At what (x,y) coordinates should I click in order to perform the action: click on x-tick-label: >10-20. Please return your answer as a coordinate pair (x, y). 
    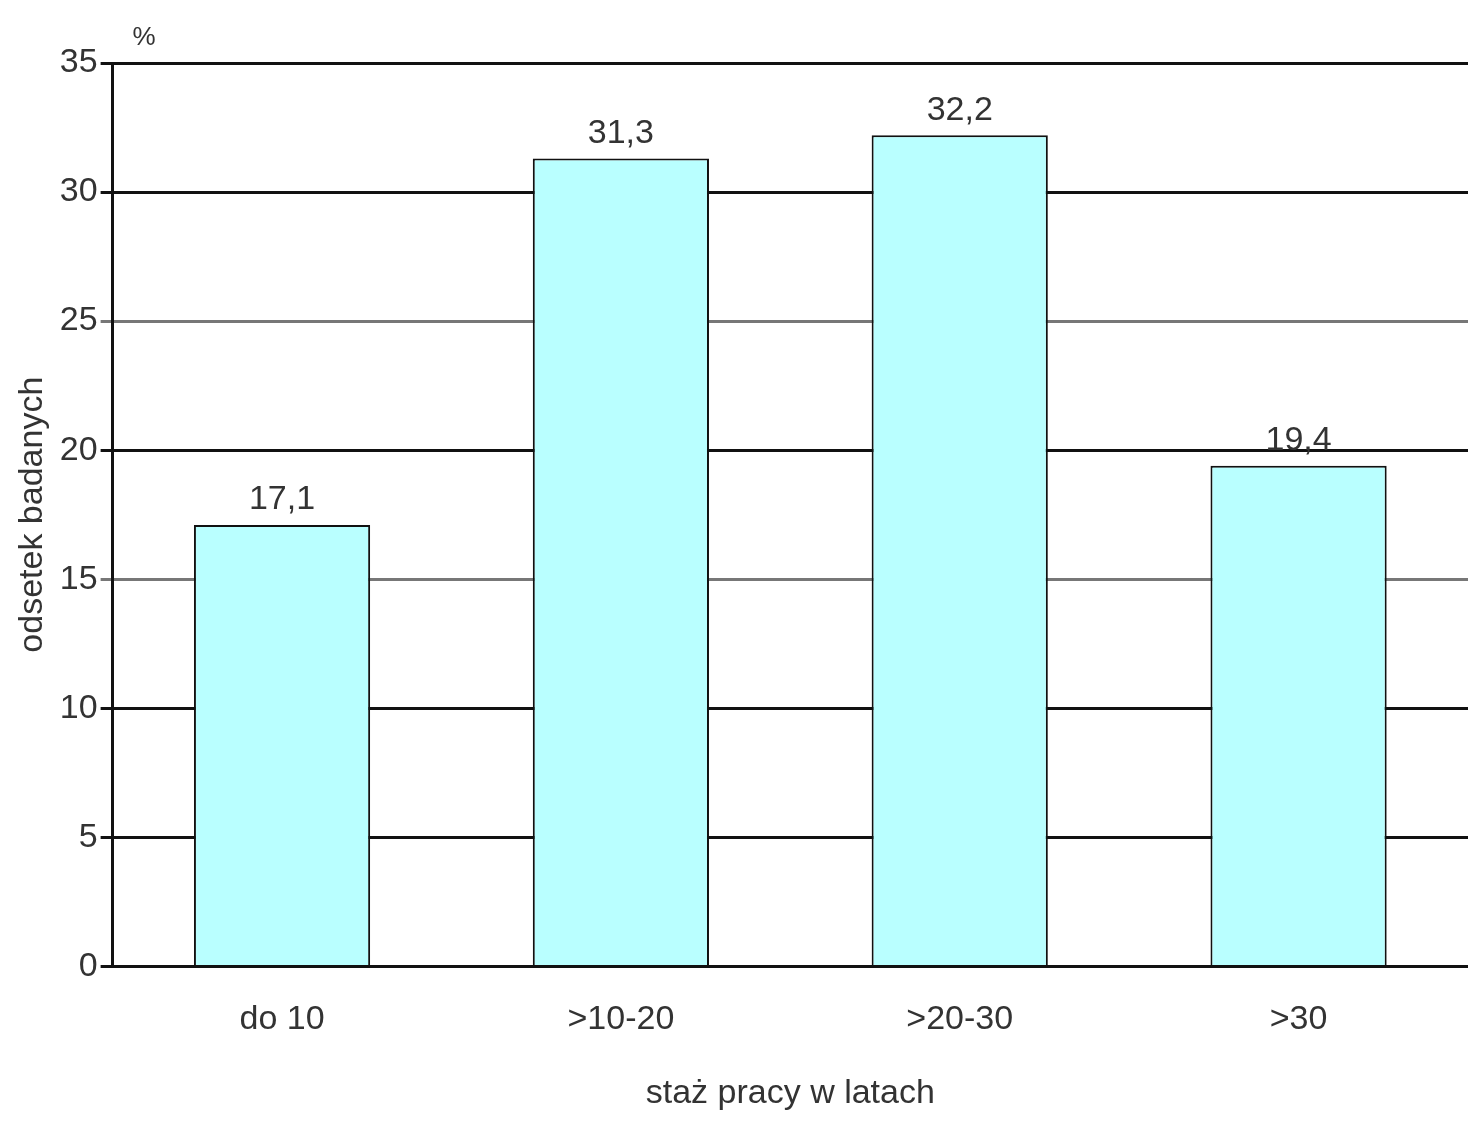
    Looking at the image, I should click on (621, 1017).